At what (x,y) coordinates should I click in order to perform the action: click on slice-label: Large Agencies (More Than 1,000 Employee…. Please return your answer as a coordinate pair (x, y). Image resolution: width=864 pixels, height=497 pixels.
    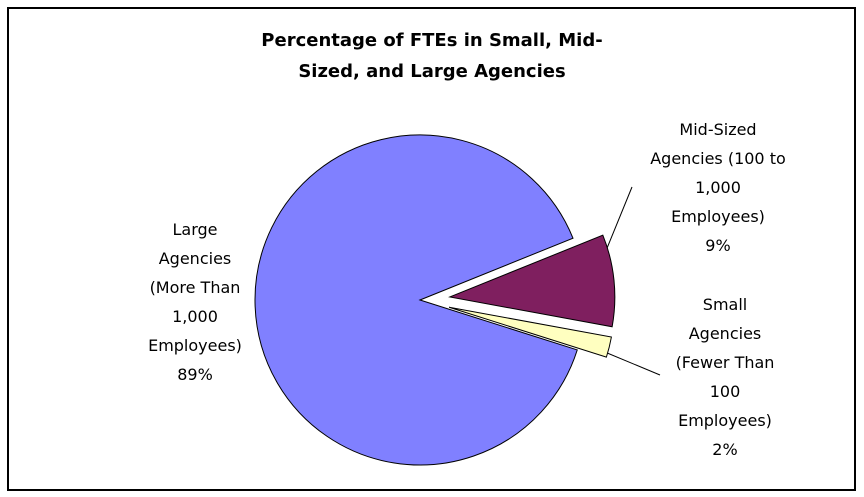
    Looking at the image, I should click on (195, 302).